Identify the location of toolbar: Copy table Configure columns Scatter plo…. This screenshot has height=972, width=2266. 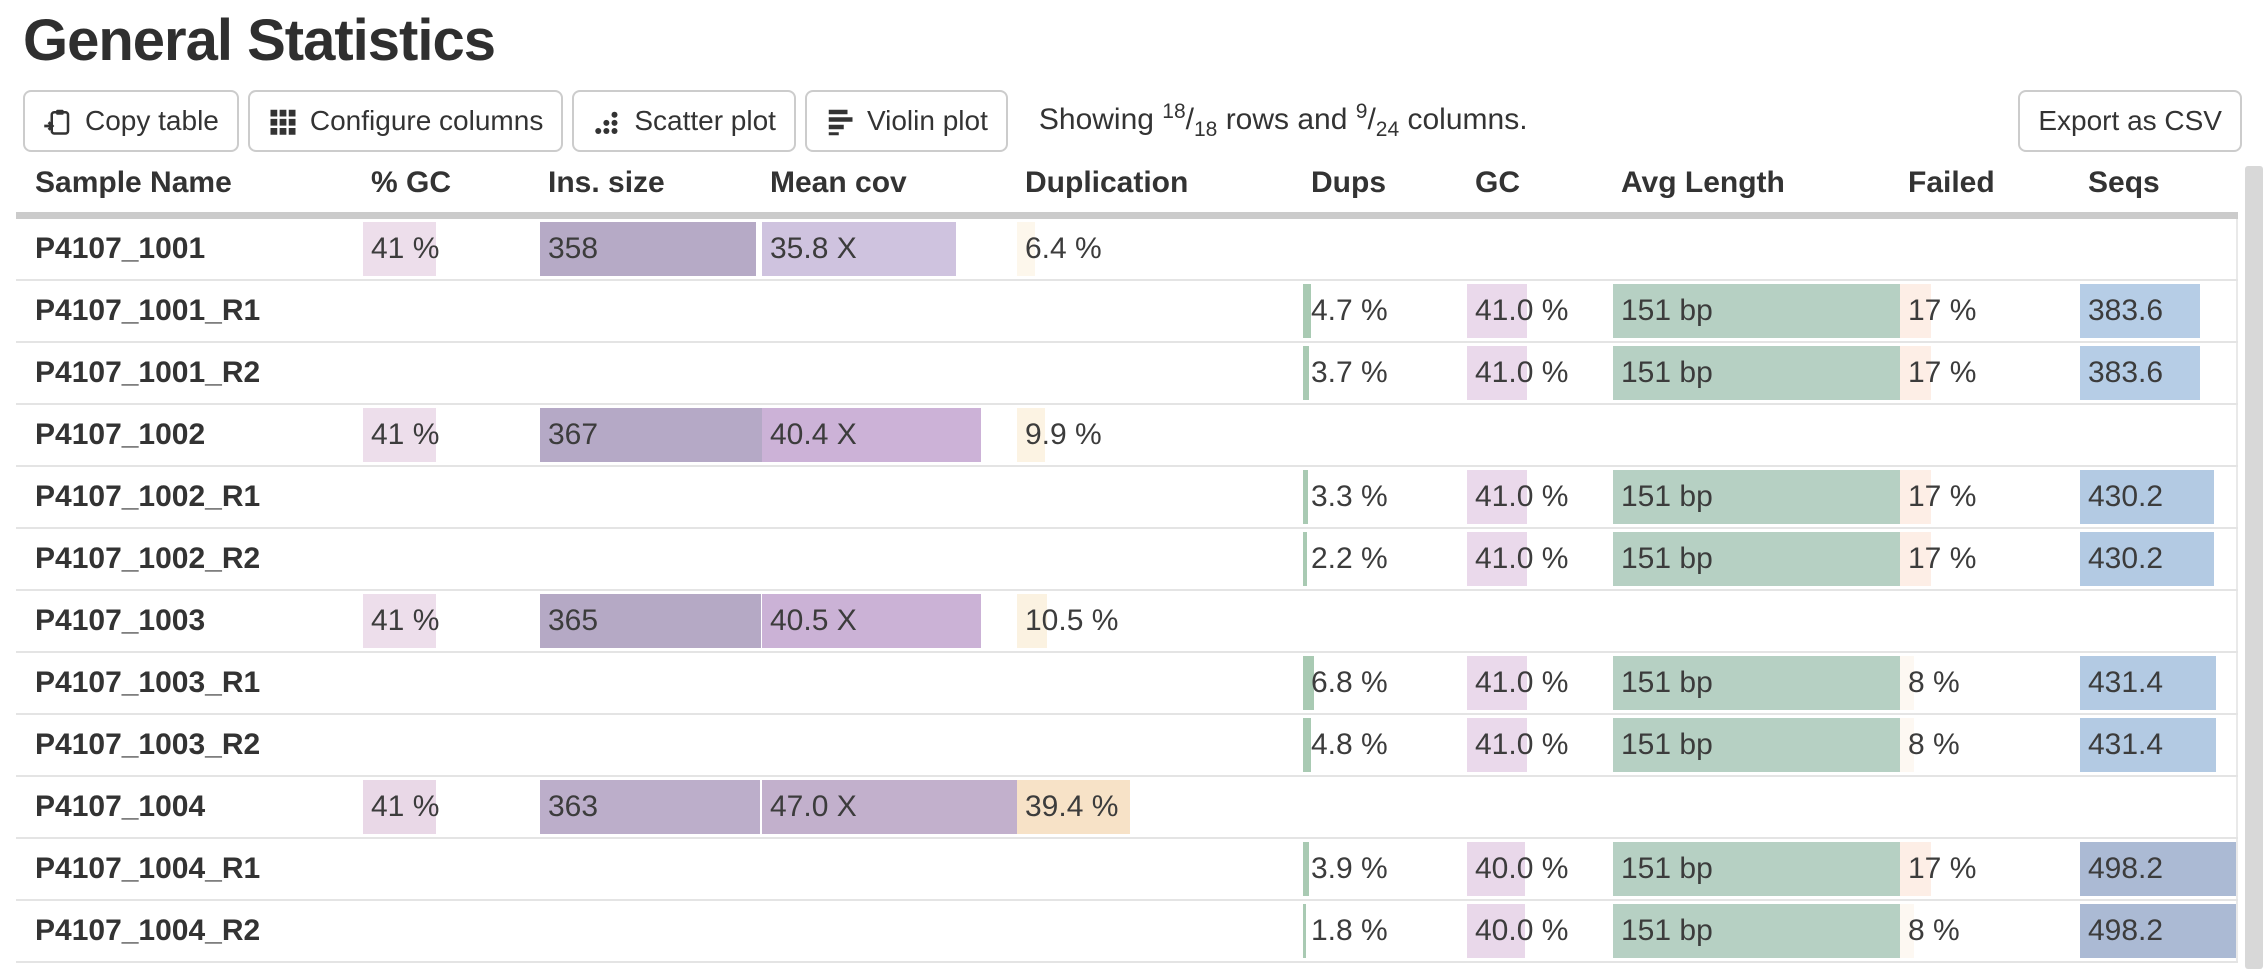
(1132, 121).